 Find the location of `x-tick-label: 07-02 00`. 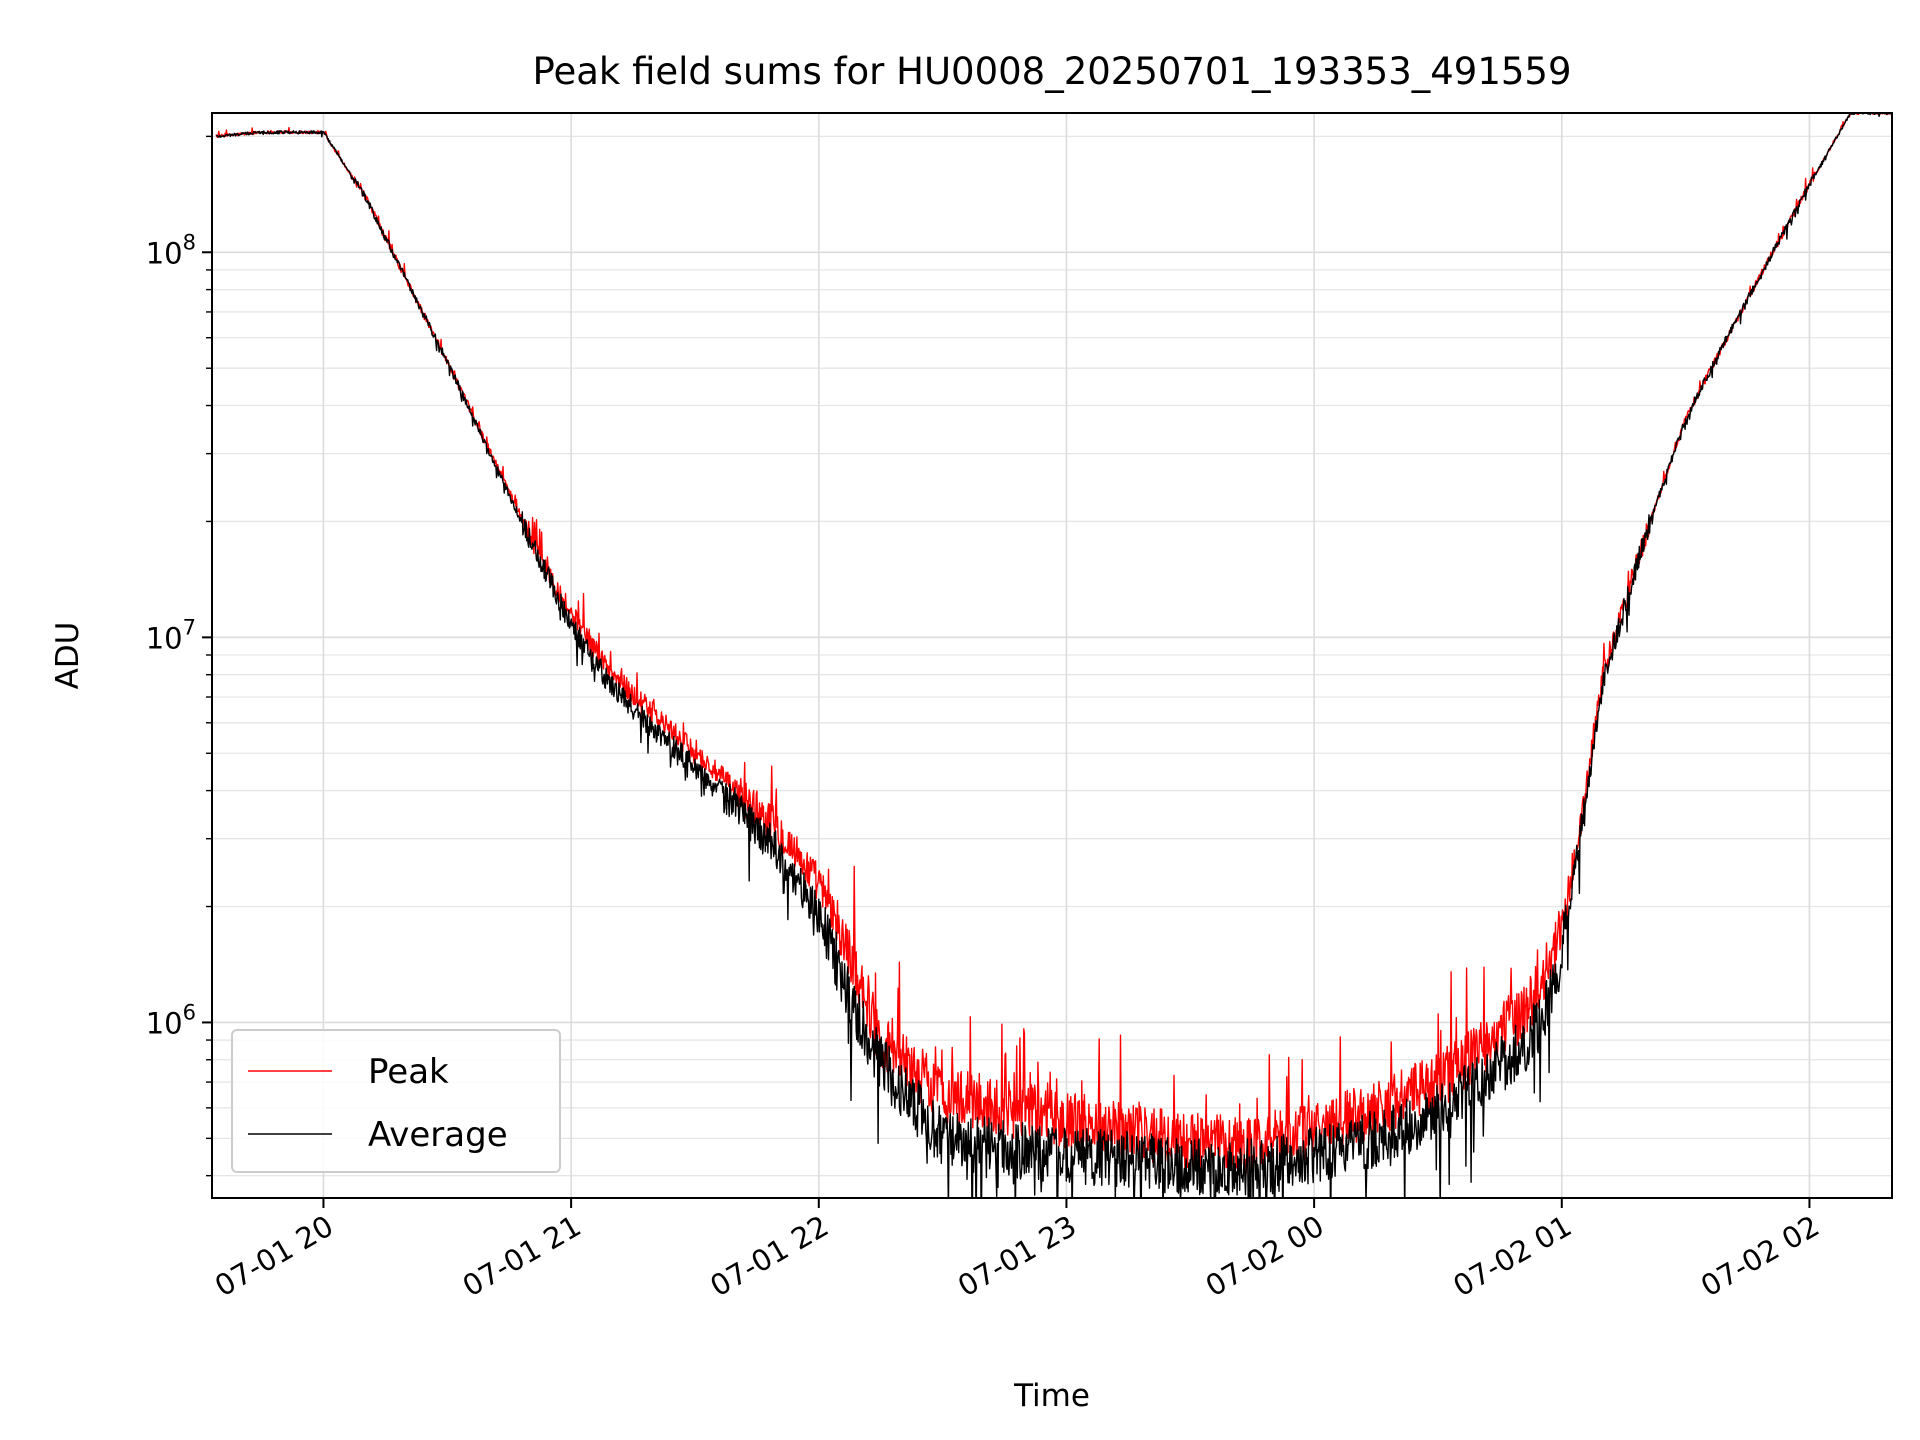

x-tick-label: 07-02 00 is located at coordinates (1265, 1256).